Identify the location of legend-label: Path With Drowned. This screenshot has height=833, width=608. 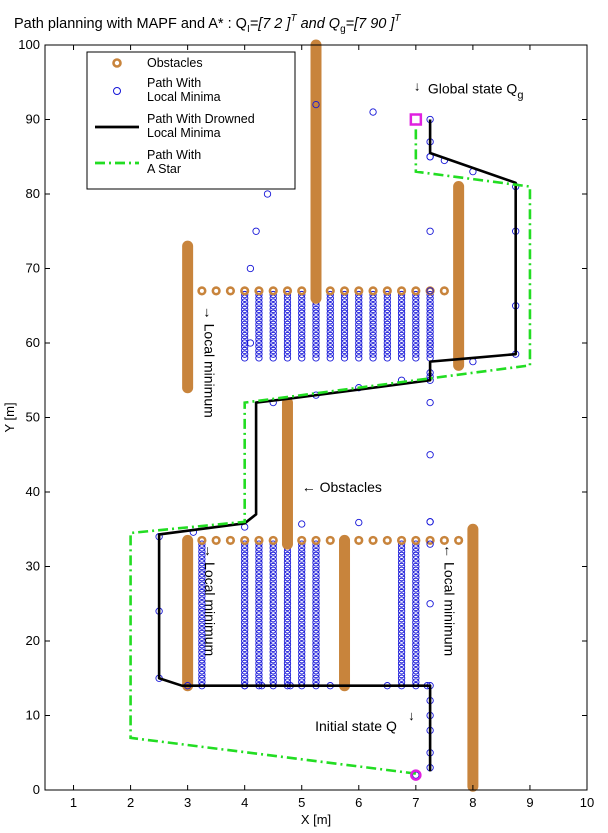
(201, 119).